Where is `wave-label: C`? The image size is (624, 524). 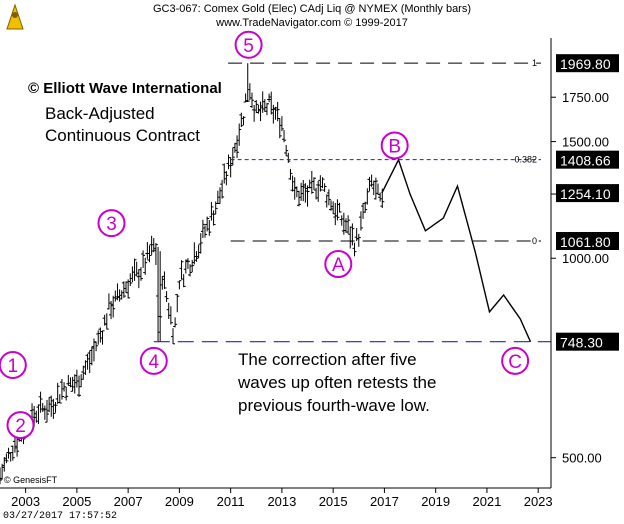
wave-label: C is located at coordinates (515, 362).